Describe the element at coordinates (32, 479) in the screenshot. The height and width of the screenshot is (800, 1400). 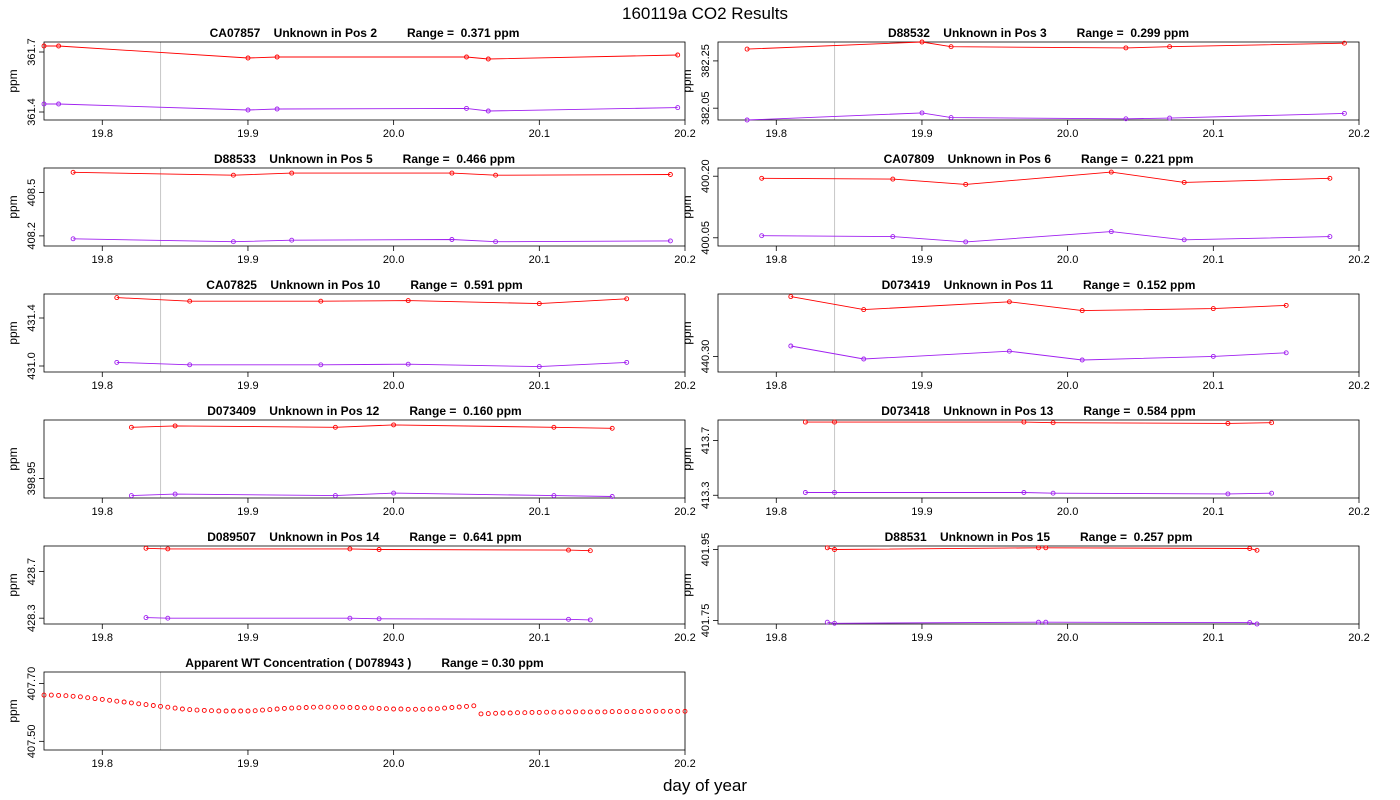
I see `y-tick-label: 398.95` at that location.